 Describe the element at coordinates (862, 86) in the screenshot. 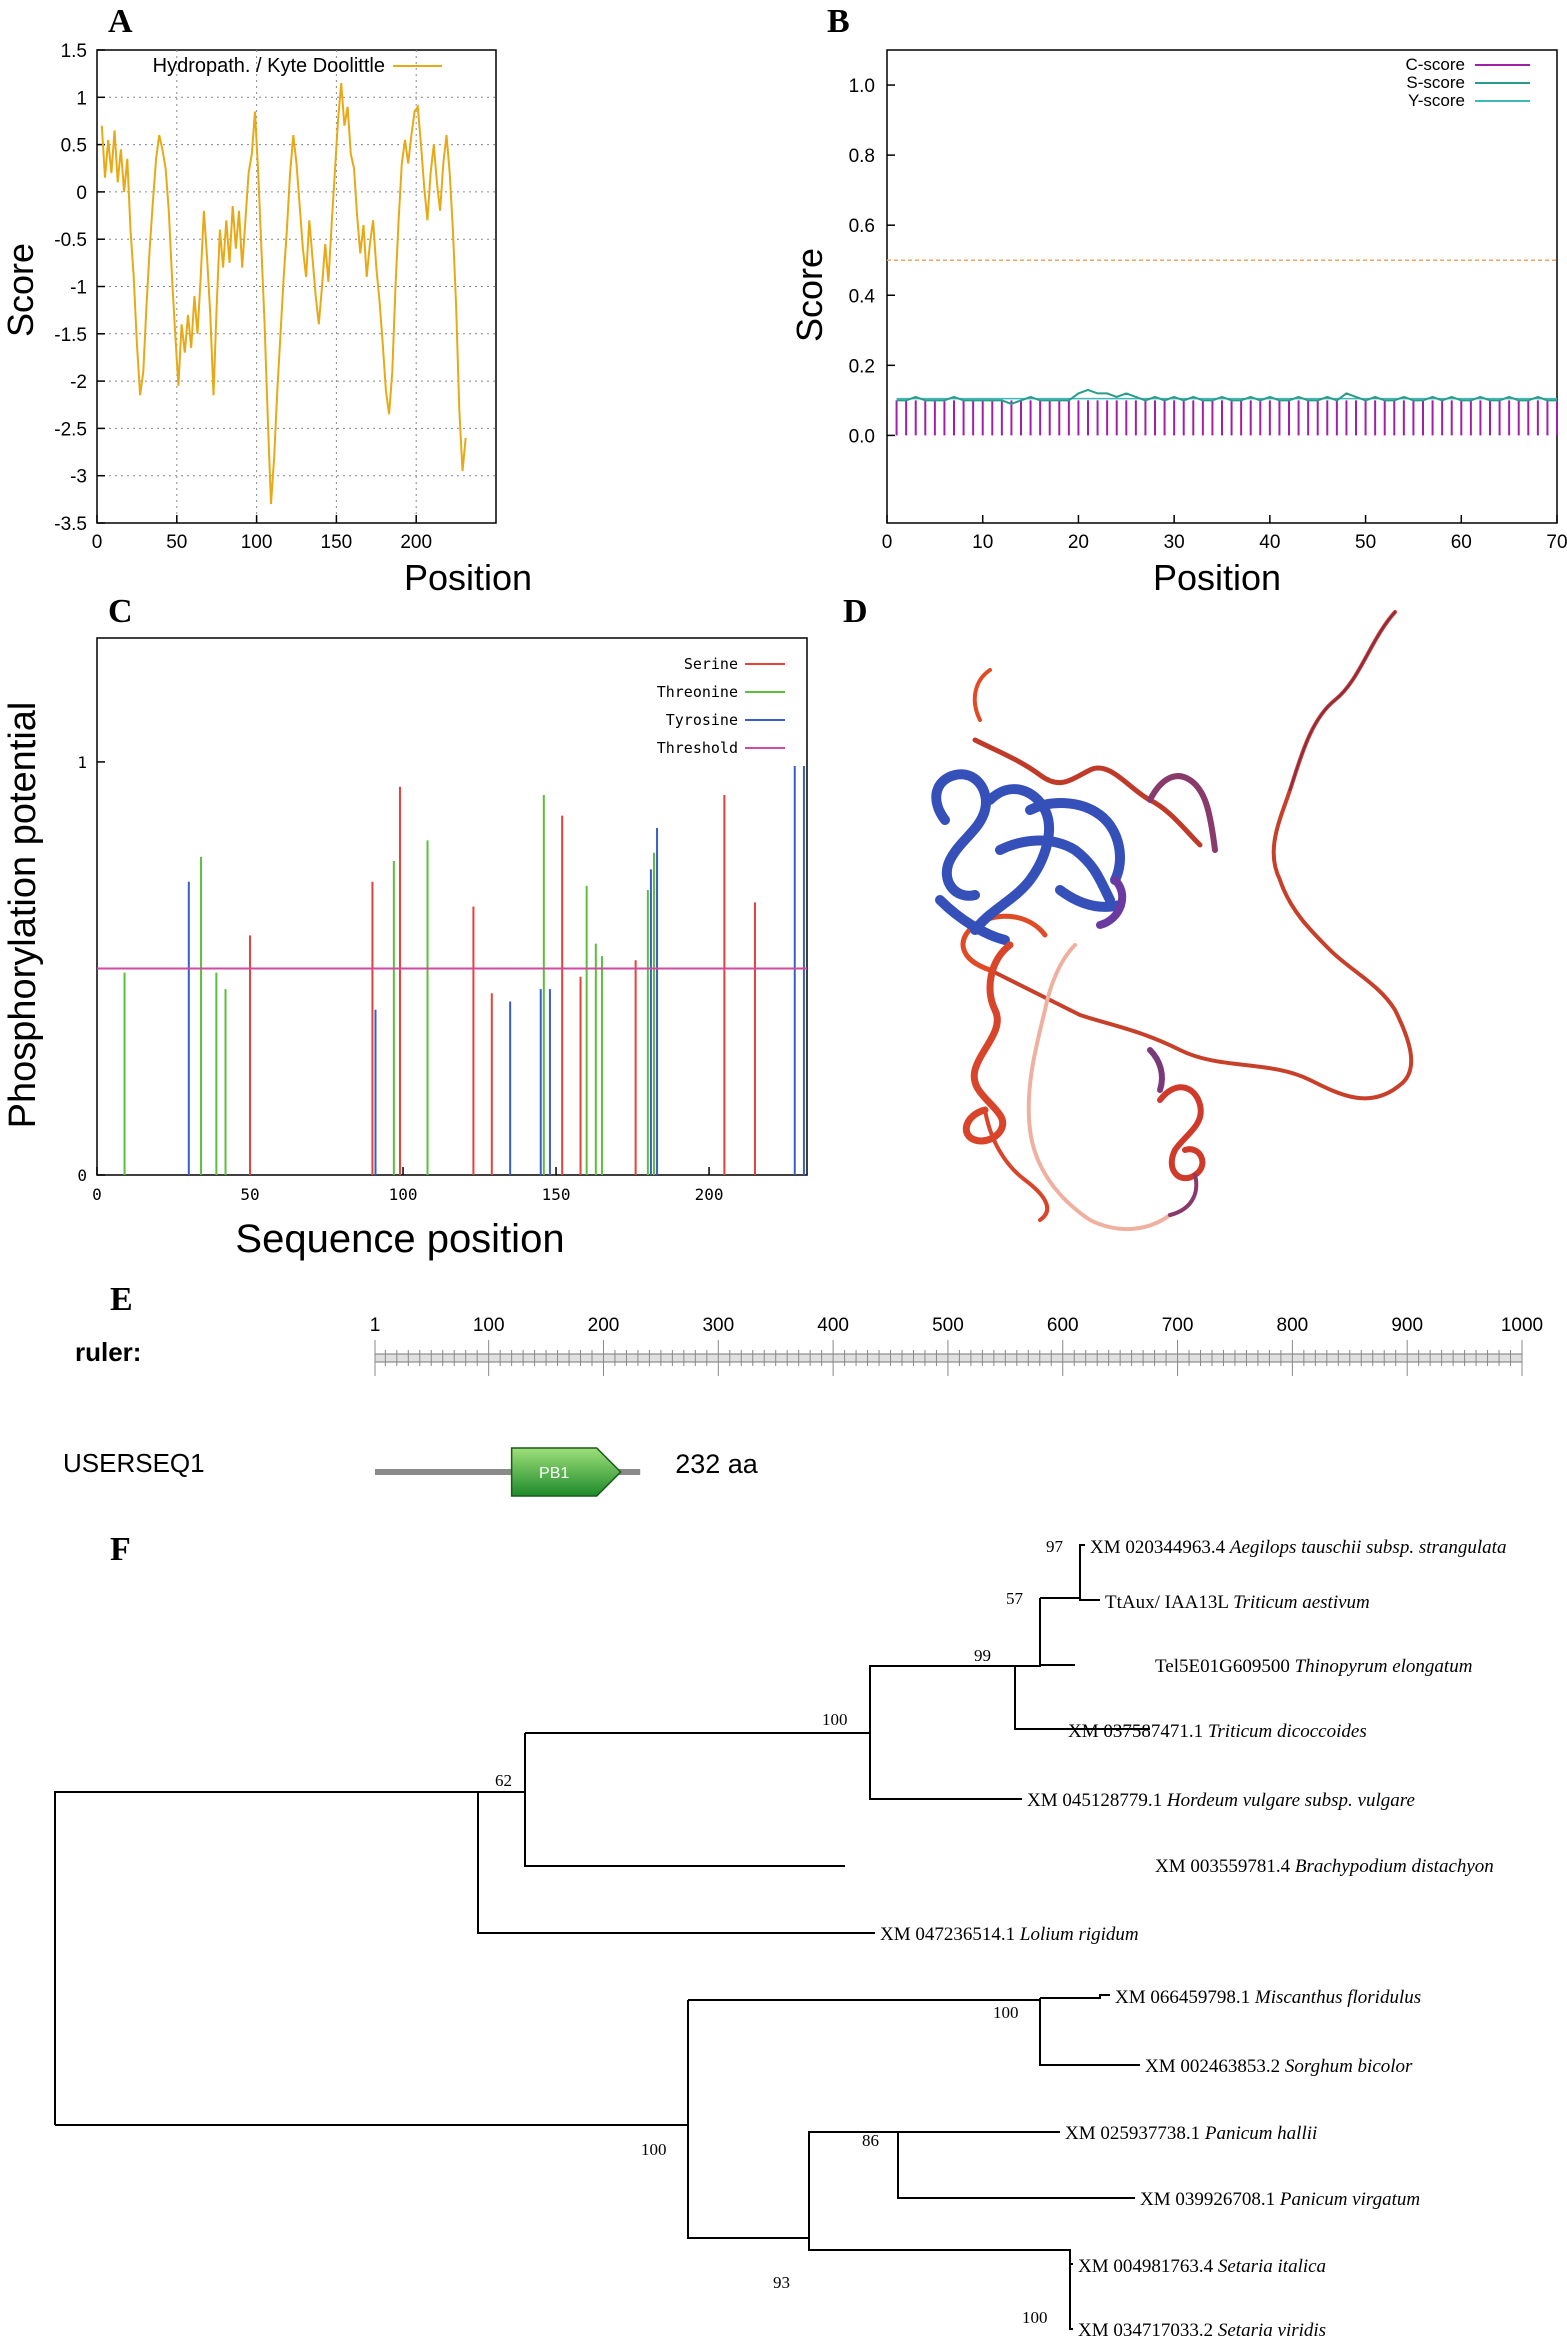

I see `y-tick-label: 1.0` at that location.